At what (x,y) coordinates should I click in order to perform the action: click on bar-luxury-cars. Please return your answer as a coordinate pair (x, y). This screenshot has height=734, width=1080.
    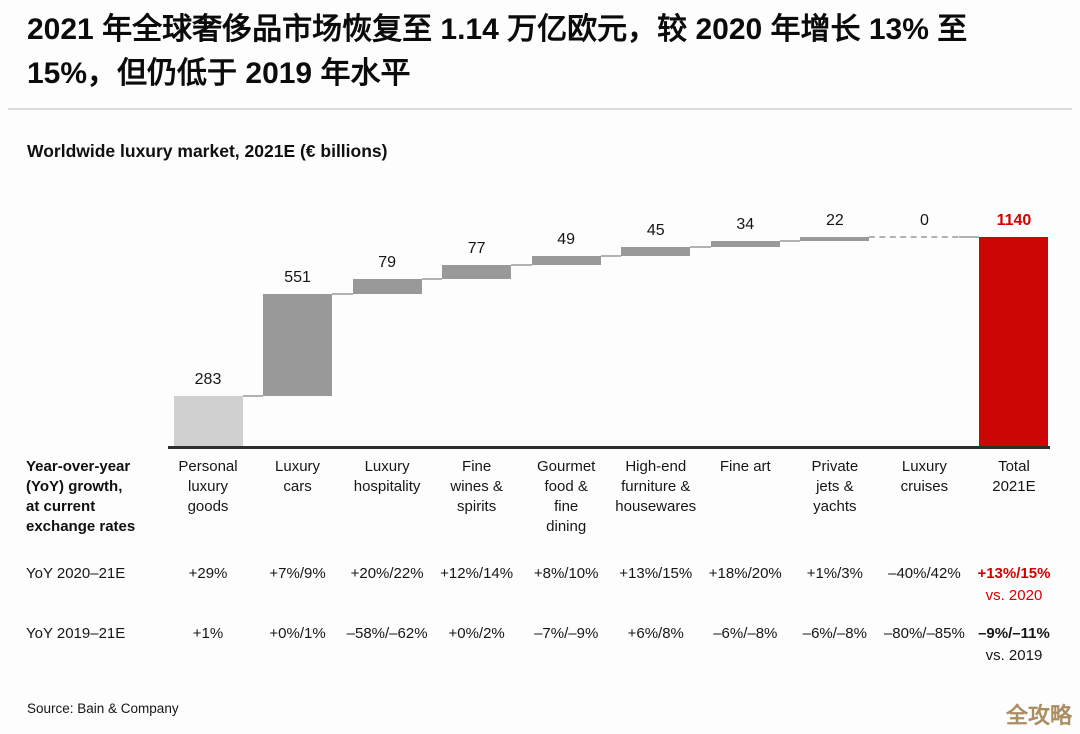
    Looking at the image, I should click on (298, 344).